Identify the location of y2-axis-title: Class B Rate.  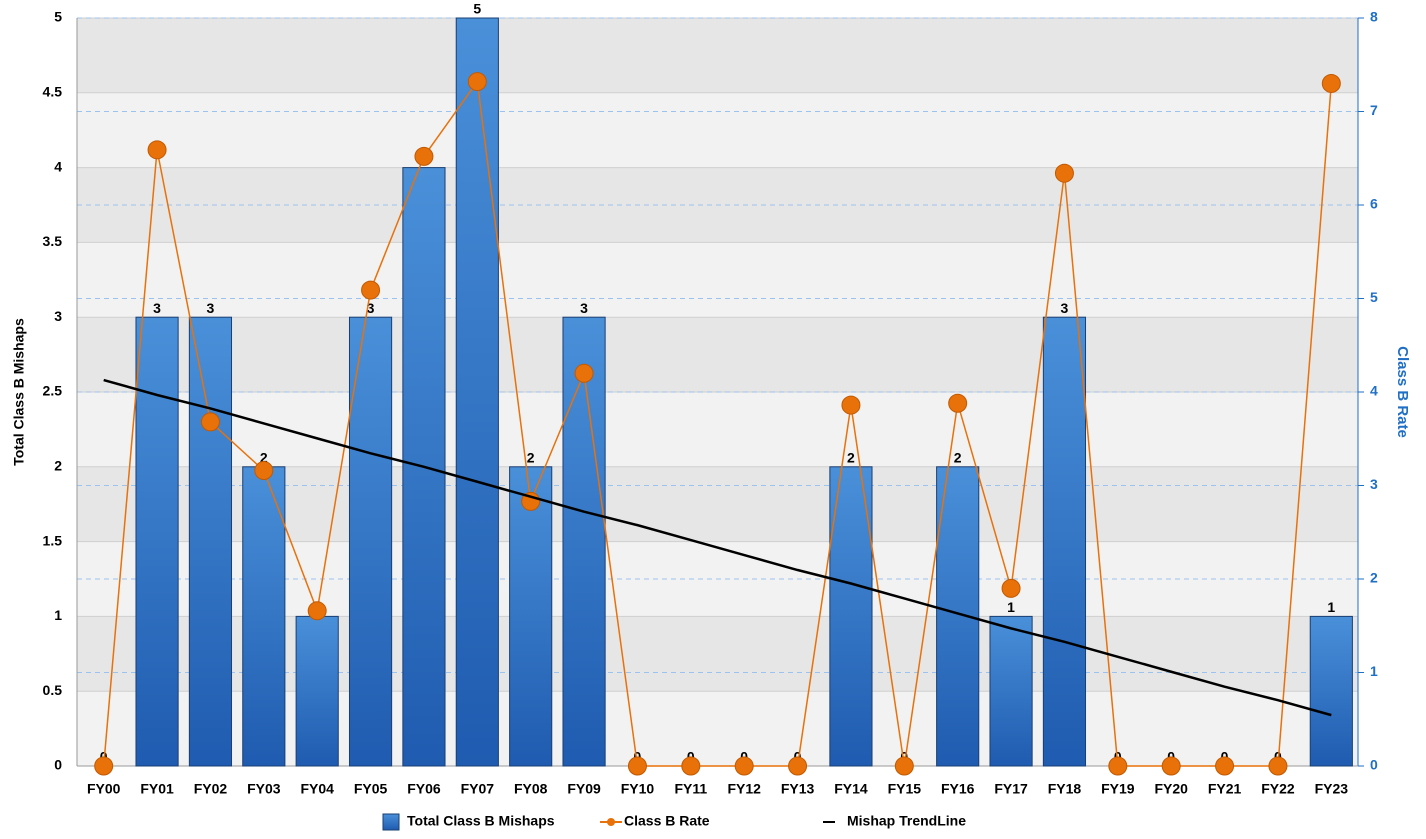
(1402, 392).